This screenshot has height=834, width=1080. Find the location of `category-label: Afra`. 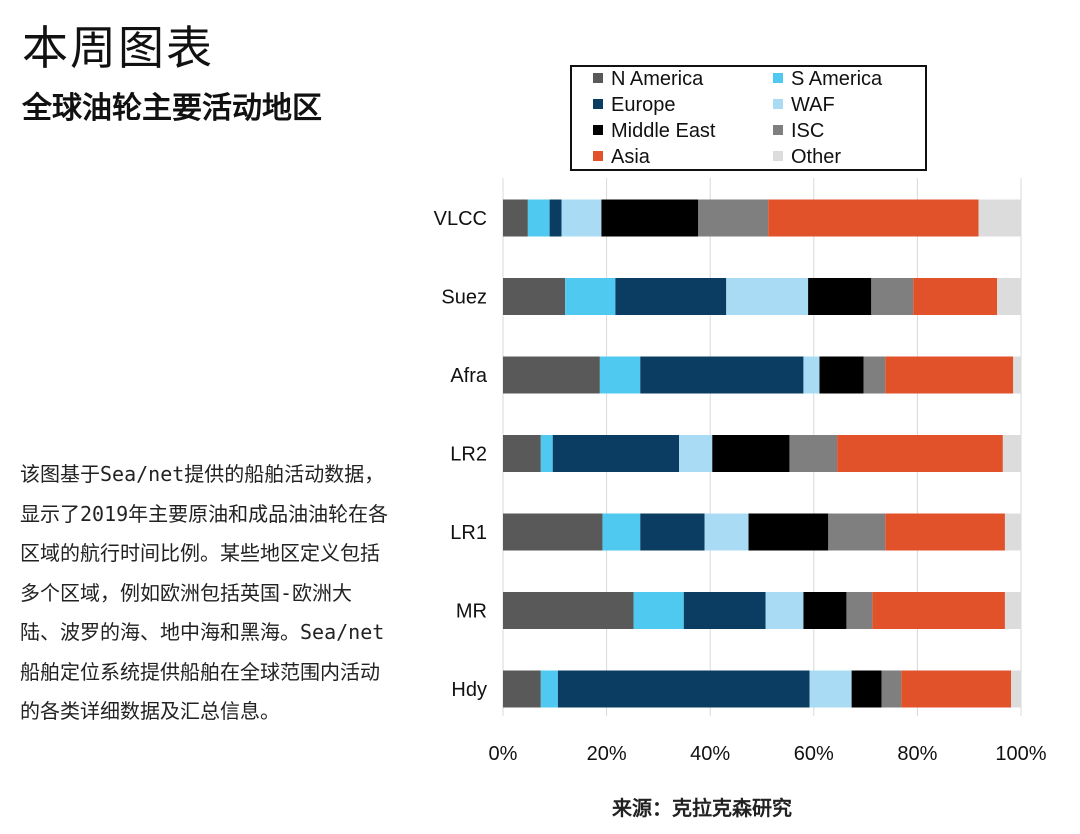

category-label: Afra is located at coordinates (469, 376).